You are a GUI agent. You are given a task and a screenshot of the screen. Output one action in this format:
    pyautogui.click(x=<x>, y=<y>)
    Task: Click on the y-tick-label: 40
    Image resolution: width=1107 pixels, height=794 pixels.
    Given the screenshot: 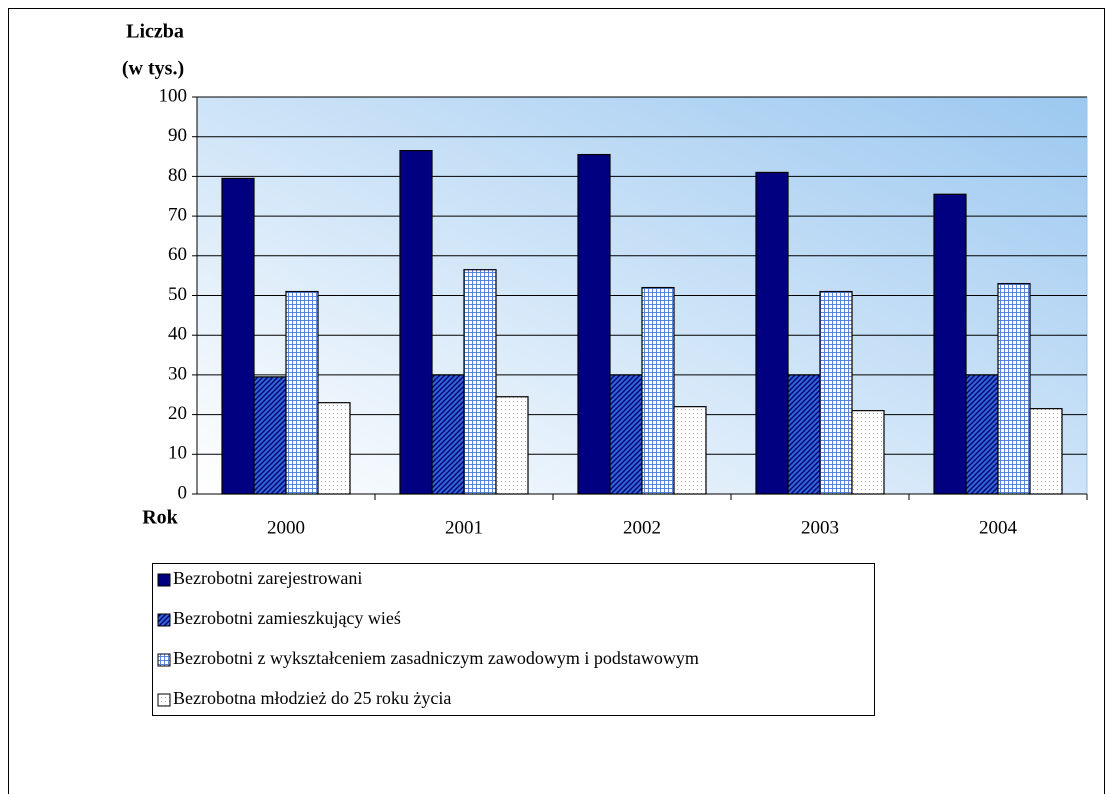 What is the action you would take?
    pyautogui.click(x=177, y=334)
    